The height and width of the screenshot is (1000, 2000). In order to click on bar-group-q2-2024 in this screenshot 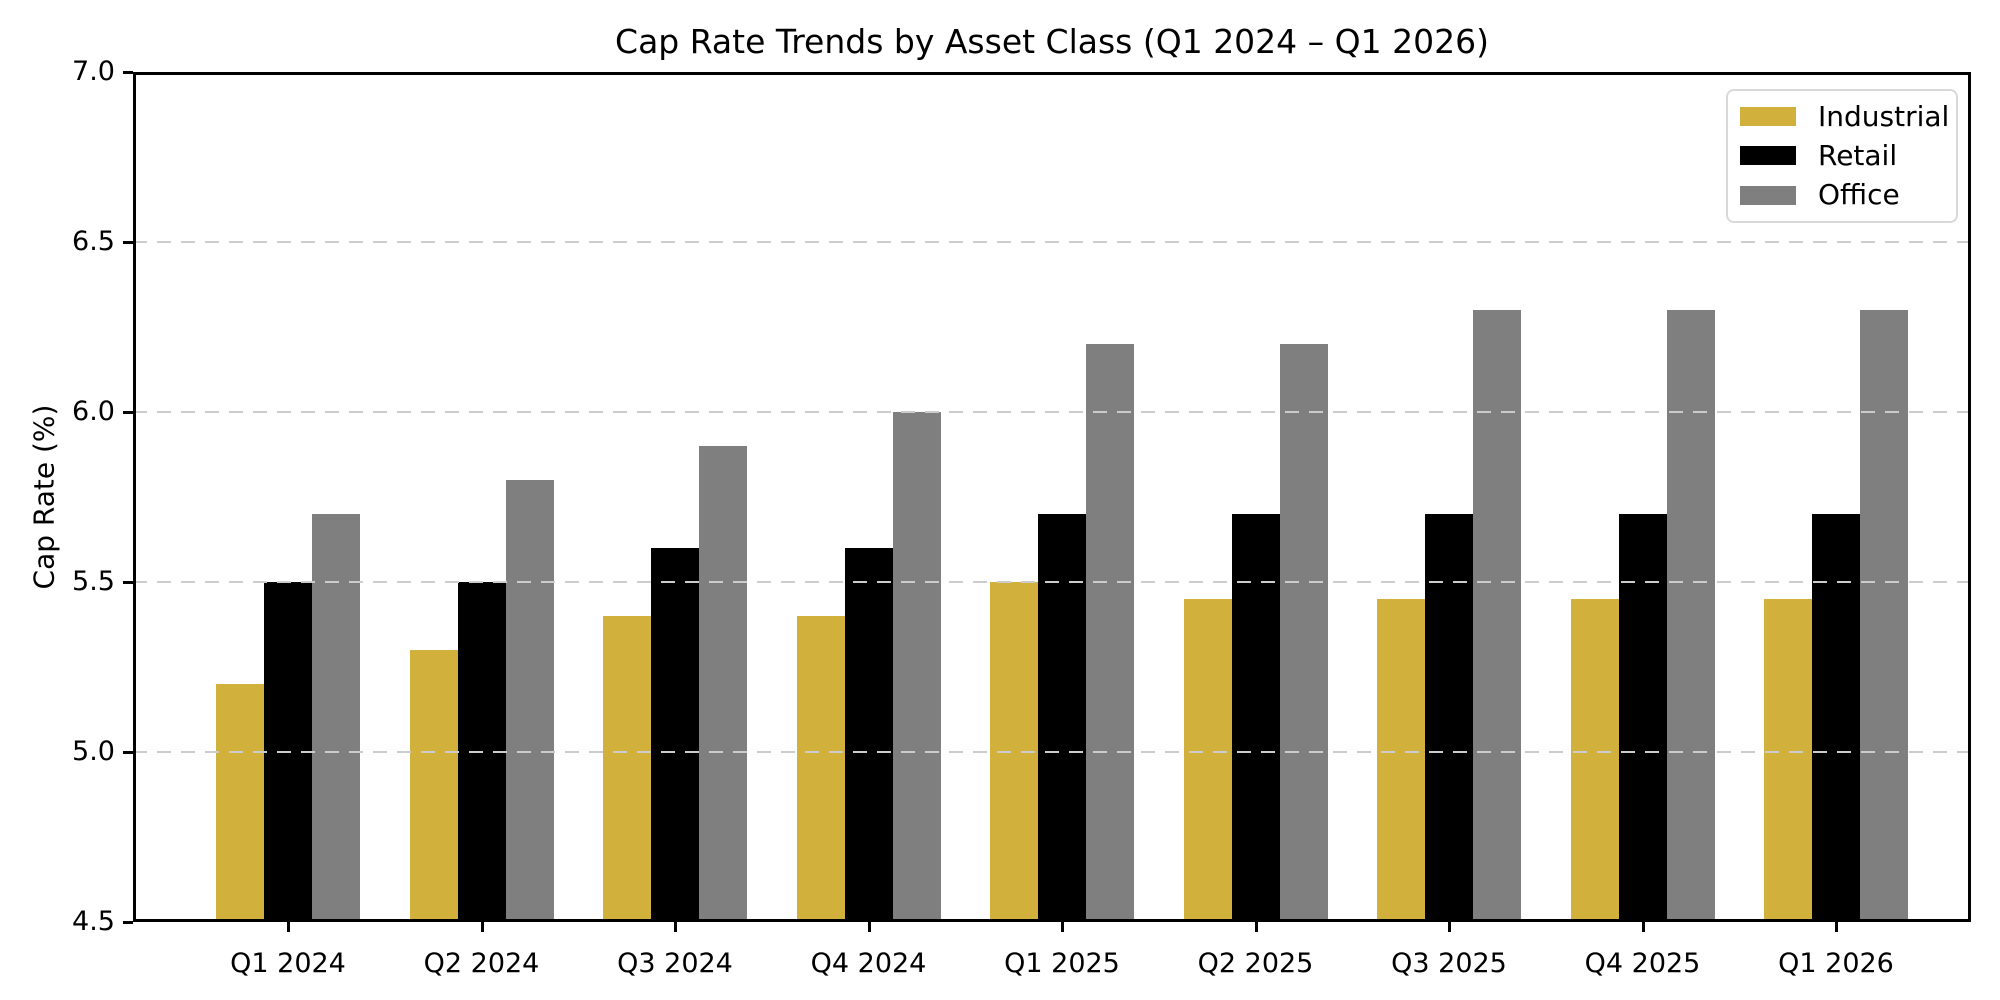, I will do `click(481, 497)`.